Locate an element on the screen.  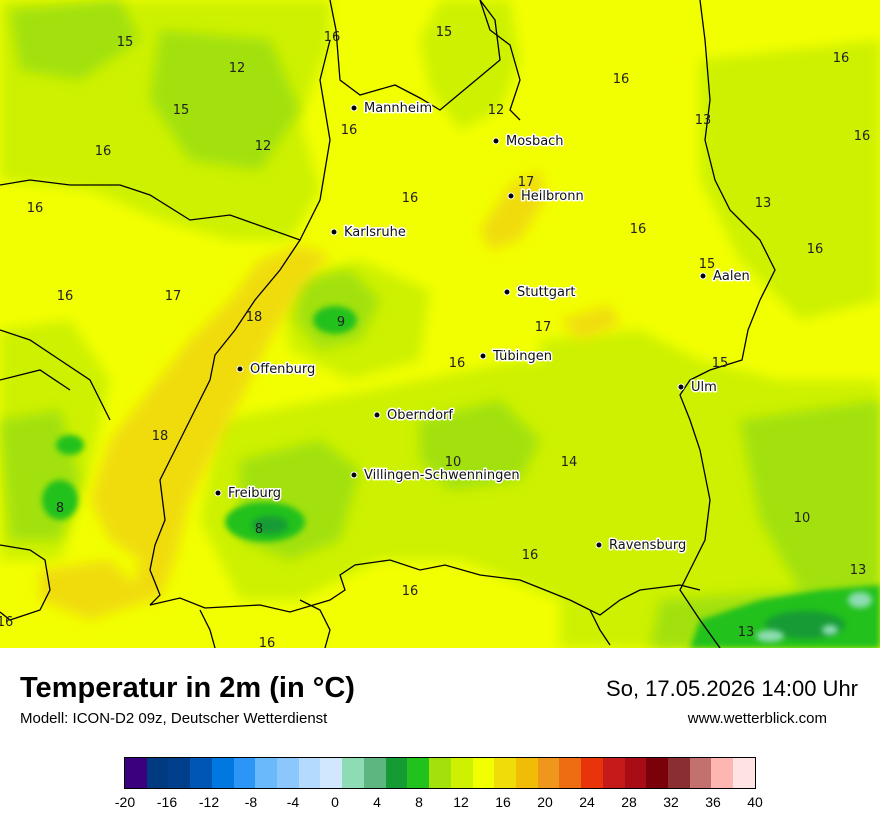
color-legend is located at coordinates (440, 774).